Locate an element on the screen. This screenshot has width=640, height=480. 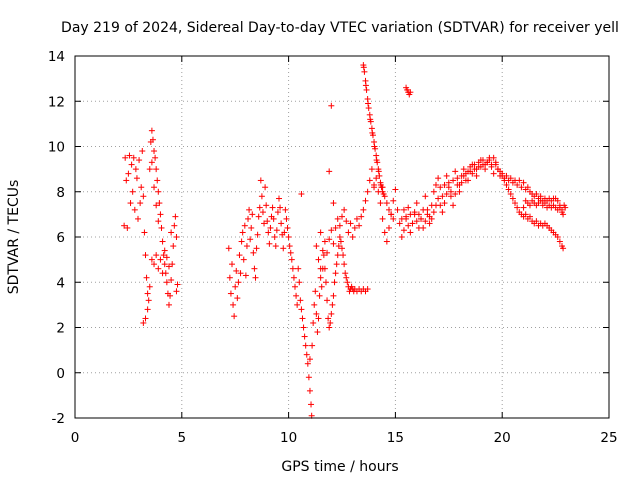
y-tick-label: 6 is located at coordinates (60, 238).